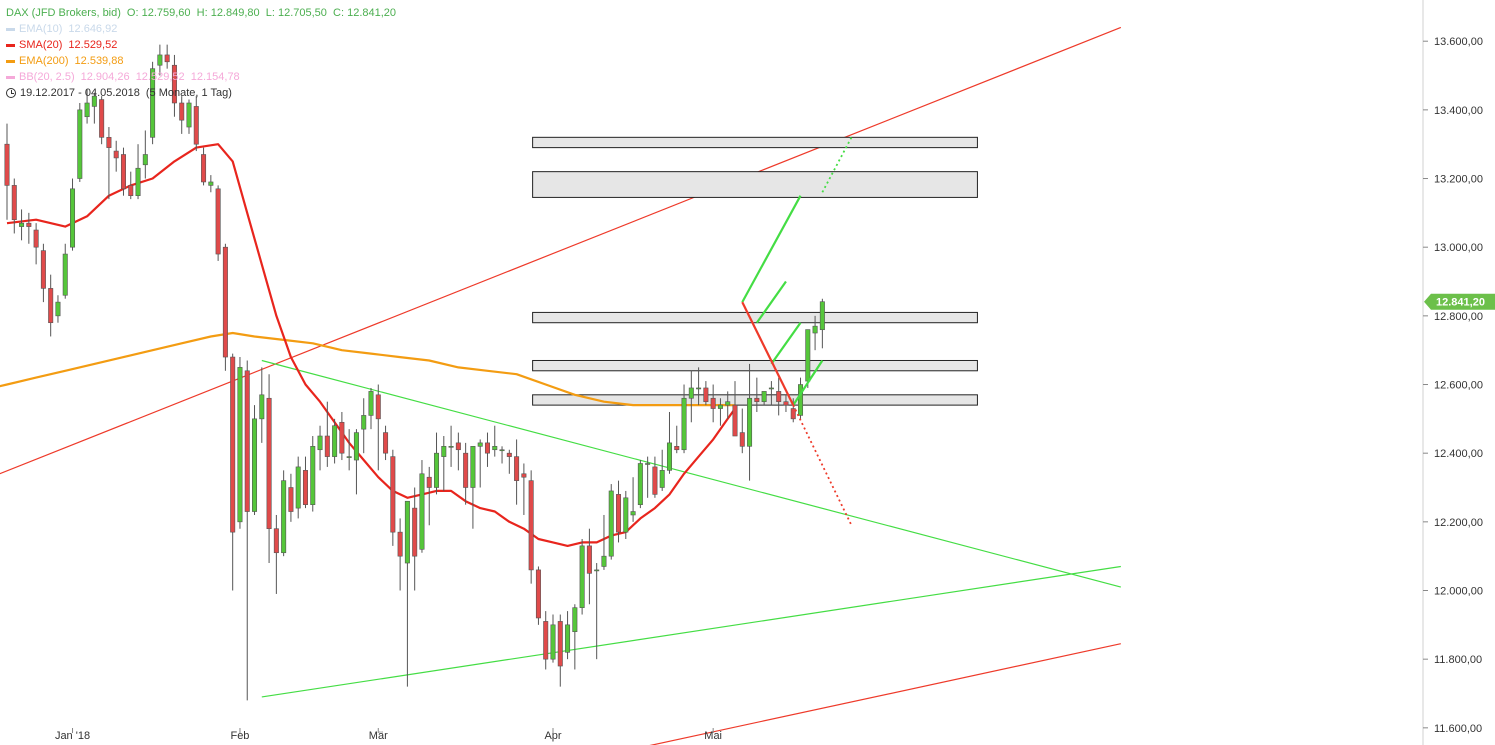 The width and height of the screenshot is (1495, 745). Describe the element at coordinates (201, 29) in the screenshot. I see `legend-ema10: EMA(10) 12.646,92` at that location.